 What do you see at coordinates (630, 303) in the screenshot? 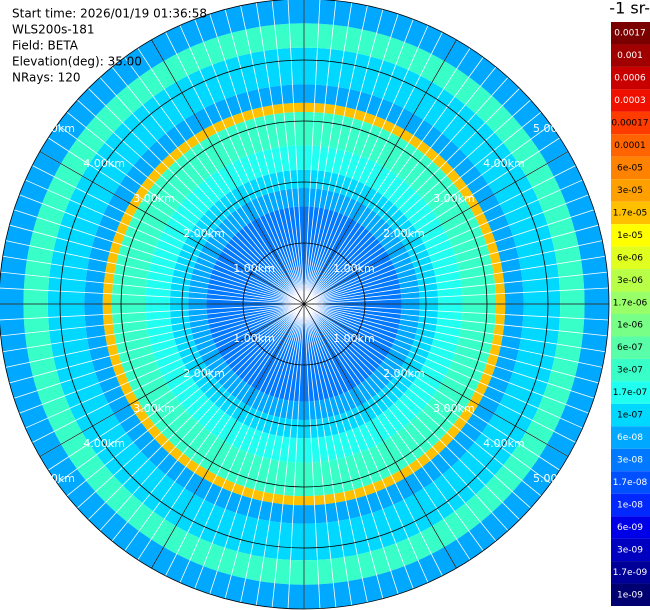
I see `colorbar-label: 1.7e-06` at bounding box center [630, 303].